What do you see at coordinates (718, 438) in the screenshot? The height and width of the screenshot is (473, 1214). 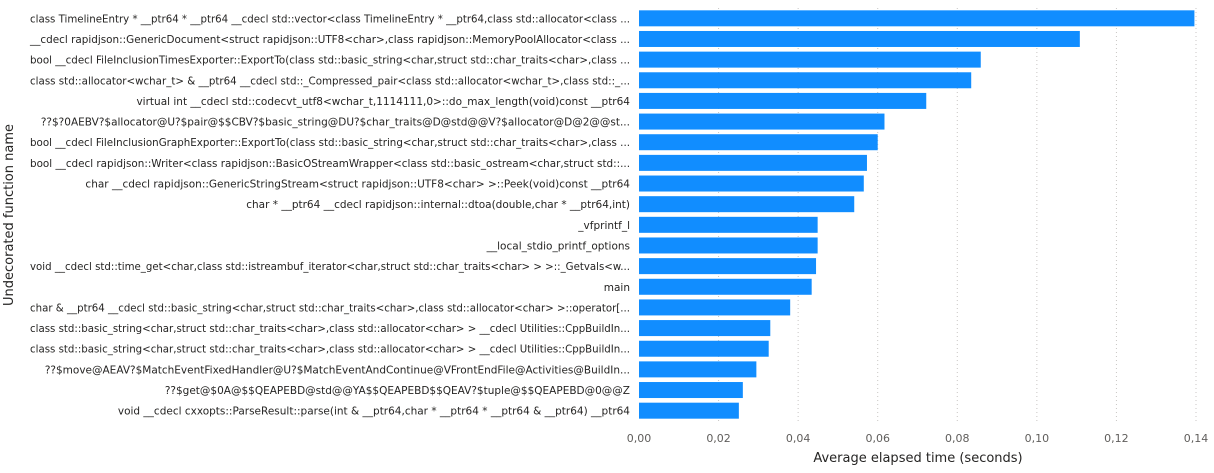 I see `x-tick-label: 0,02` at bounding box center [718, 438].